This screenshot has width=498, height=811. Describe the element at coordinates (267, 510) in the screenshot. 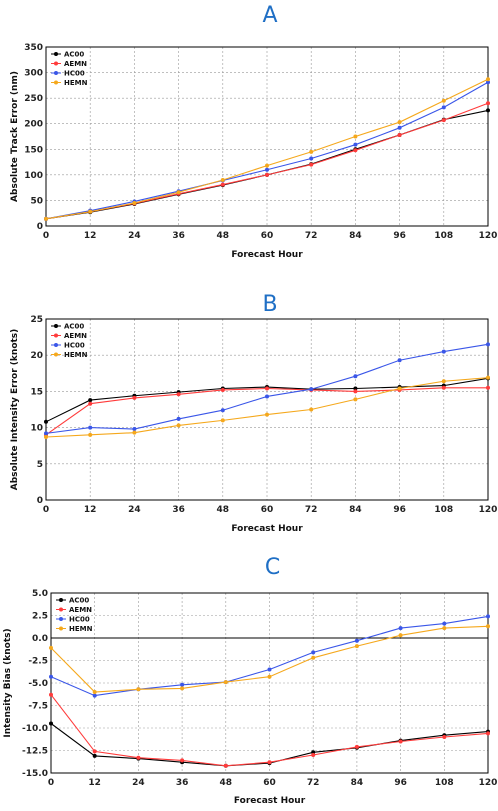

I see `x-tick-label: 60` at that location.